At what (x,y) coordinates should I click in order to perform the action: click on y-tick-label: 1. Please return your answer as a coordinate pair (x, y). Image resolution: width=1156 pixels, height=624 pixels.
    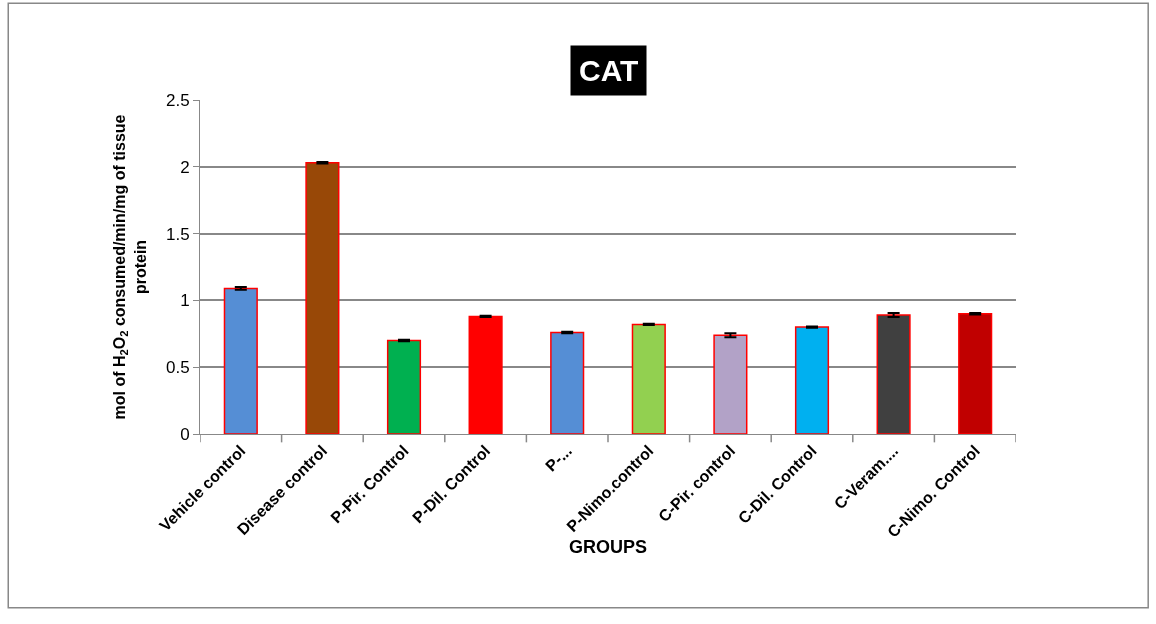
    Looking at the image, I should click on (185, 301).